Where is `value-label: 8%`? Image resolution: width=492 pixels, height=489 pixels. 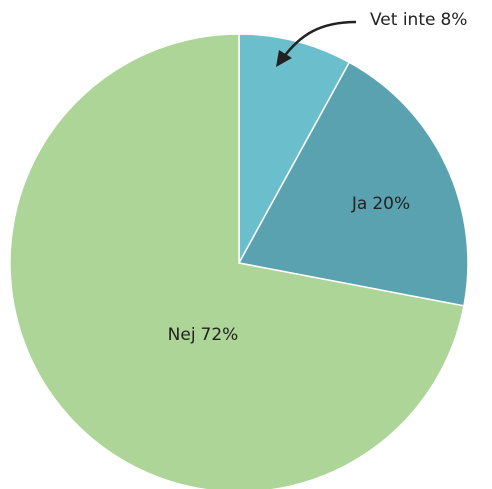 value-label: 8% is located at coordinates (453, 20).